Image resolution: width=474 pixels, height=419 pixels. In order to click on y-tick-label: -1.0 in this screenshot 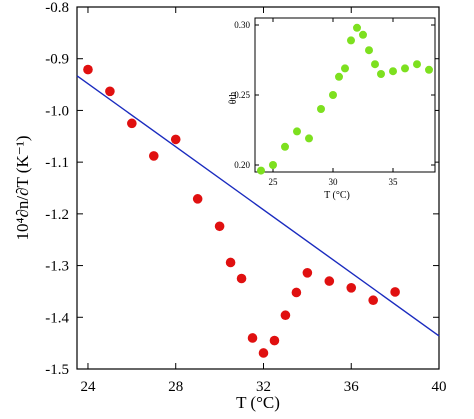, I will do `click(57, 111)`.